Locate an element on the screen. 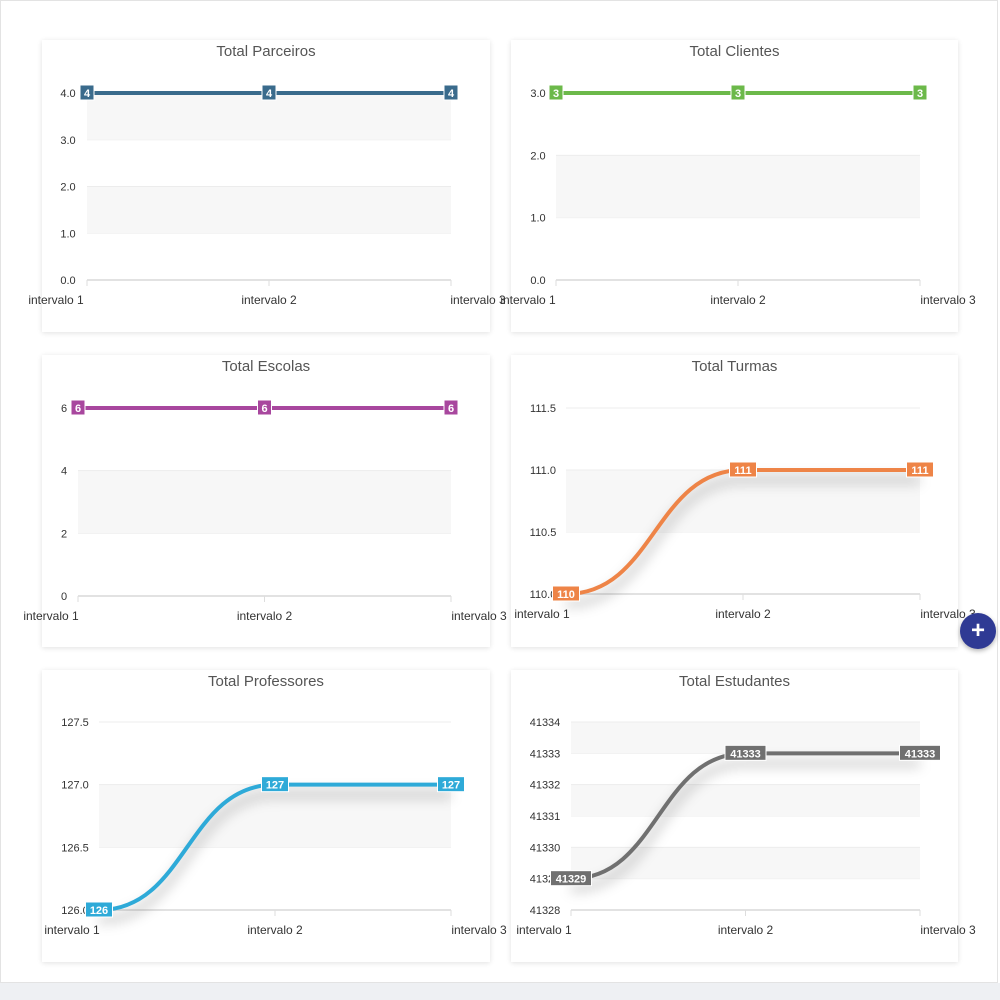 The image size is (1000, 1000). y-tick-label: 111.5 is located at coordinates (543, 409).